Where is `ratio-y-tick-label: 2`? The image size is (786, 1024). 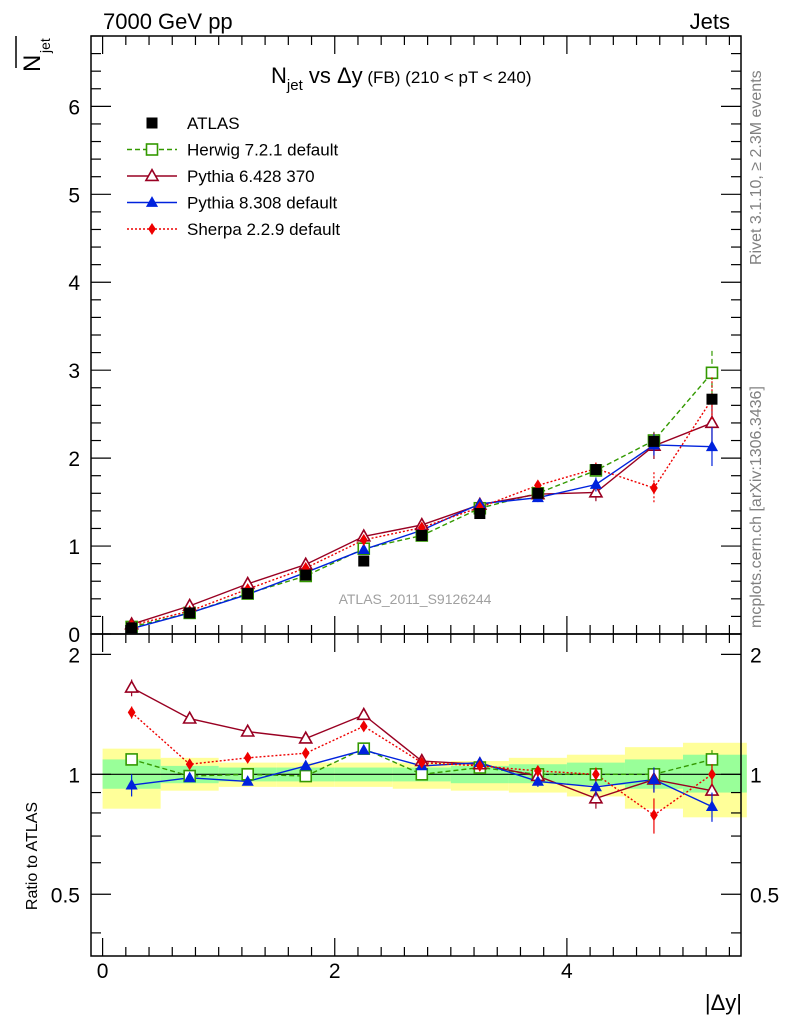 ratio-y-tick-label: 2 is located at coordinates (74, 655).